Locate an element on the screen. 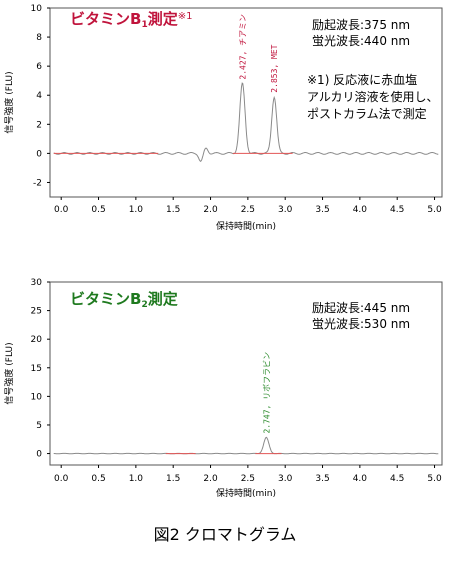 The image size is (450, 567). wavelength-note: 励起波長:375 nm is located at coordinates (361, 25).